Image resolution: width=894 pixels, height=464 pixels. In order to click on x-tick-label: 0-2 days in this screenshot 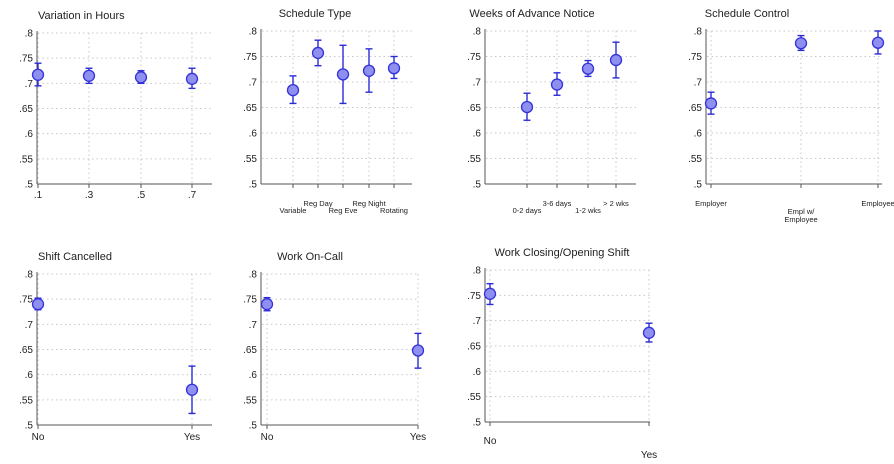, I will do `click(527, 210)`.